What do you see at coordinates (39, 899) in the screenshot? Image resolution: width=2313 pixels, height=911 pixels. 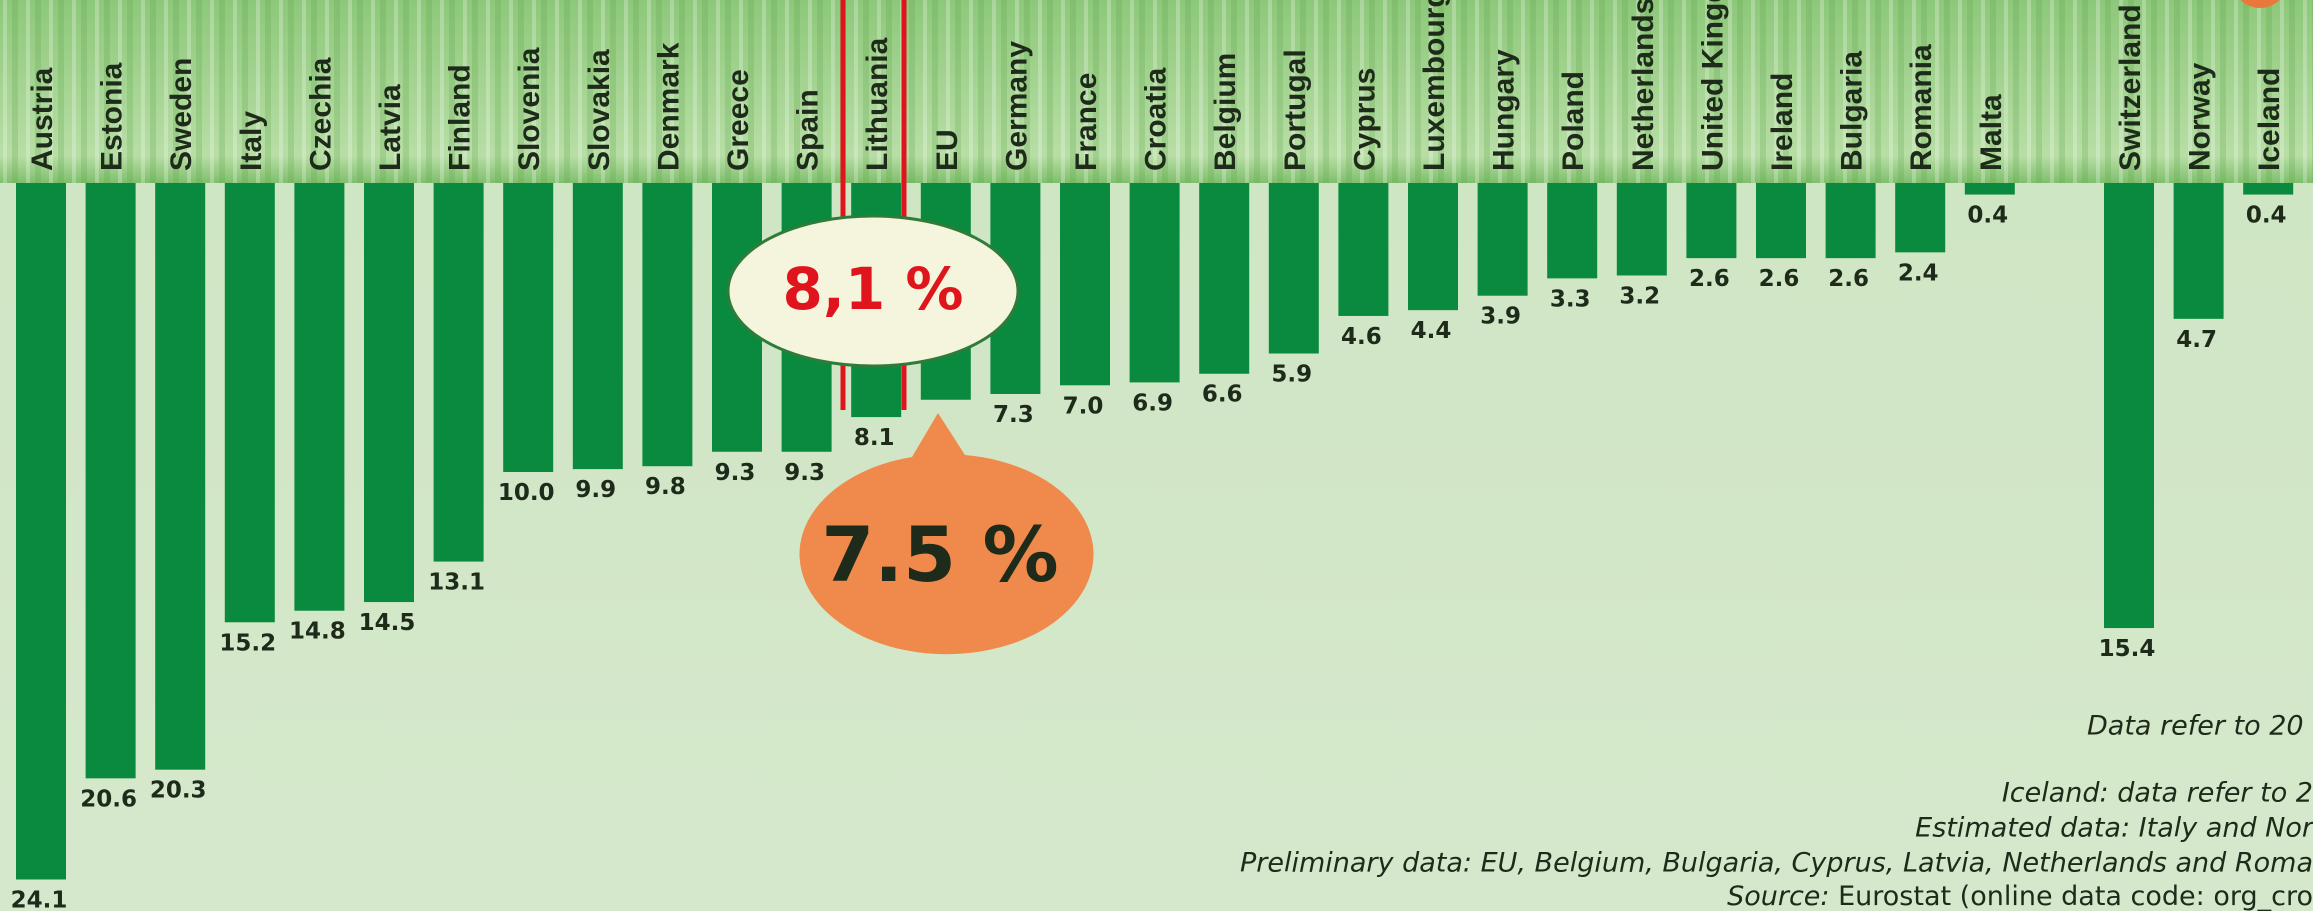 I see `value-label: 24.1` at bounding box center [39, 899].